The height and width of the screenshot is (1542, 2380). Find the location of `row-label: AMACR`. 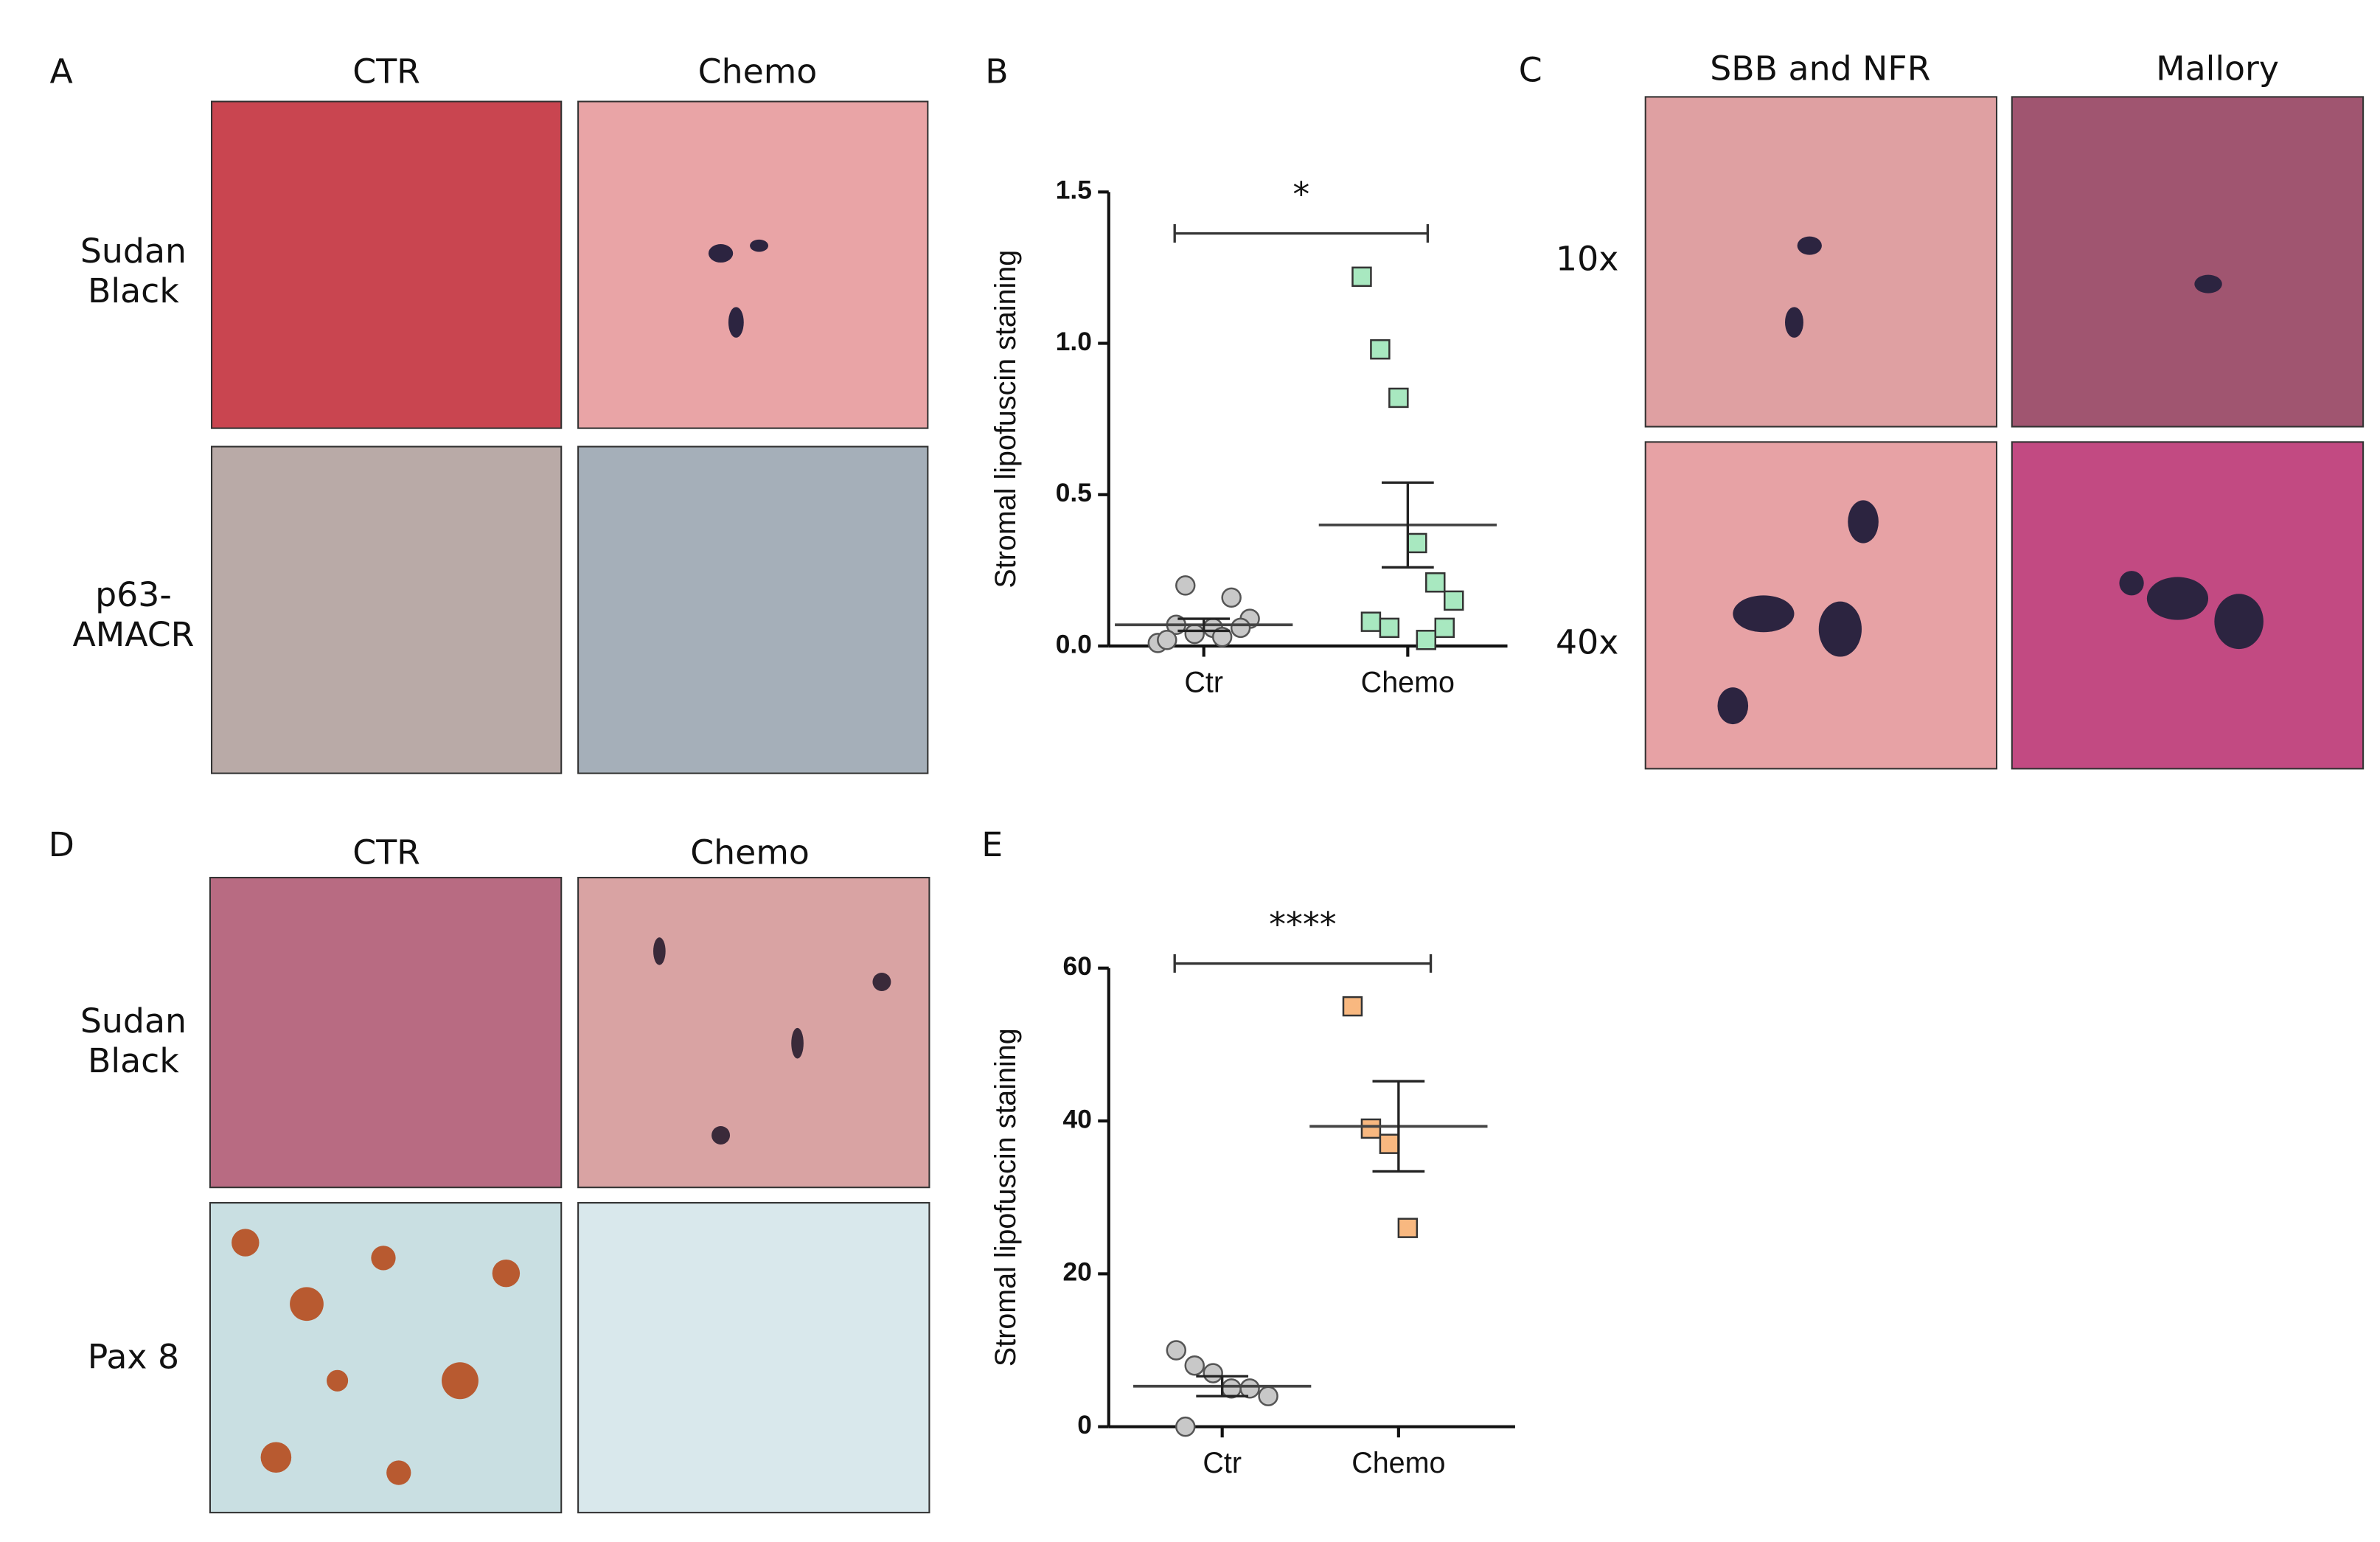

row-label: AMACR is located at coordinates (133, 634).